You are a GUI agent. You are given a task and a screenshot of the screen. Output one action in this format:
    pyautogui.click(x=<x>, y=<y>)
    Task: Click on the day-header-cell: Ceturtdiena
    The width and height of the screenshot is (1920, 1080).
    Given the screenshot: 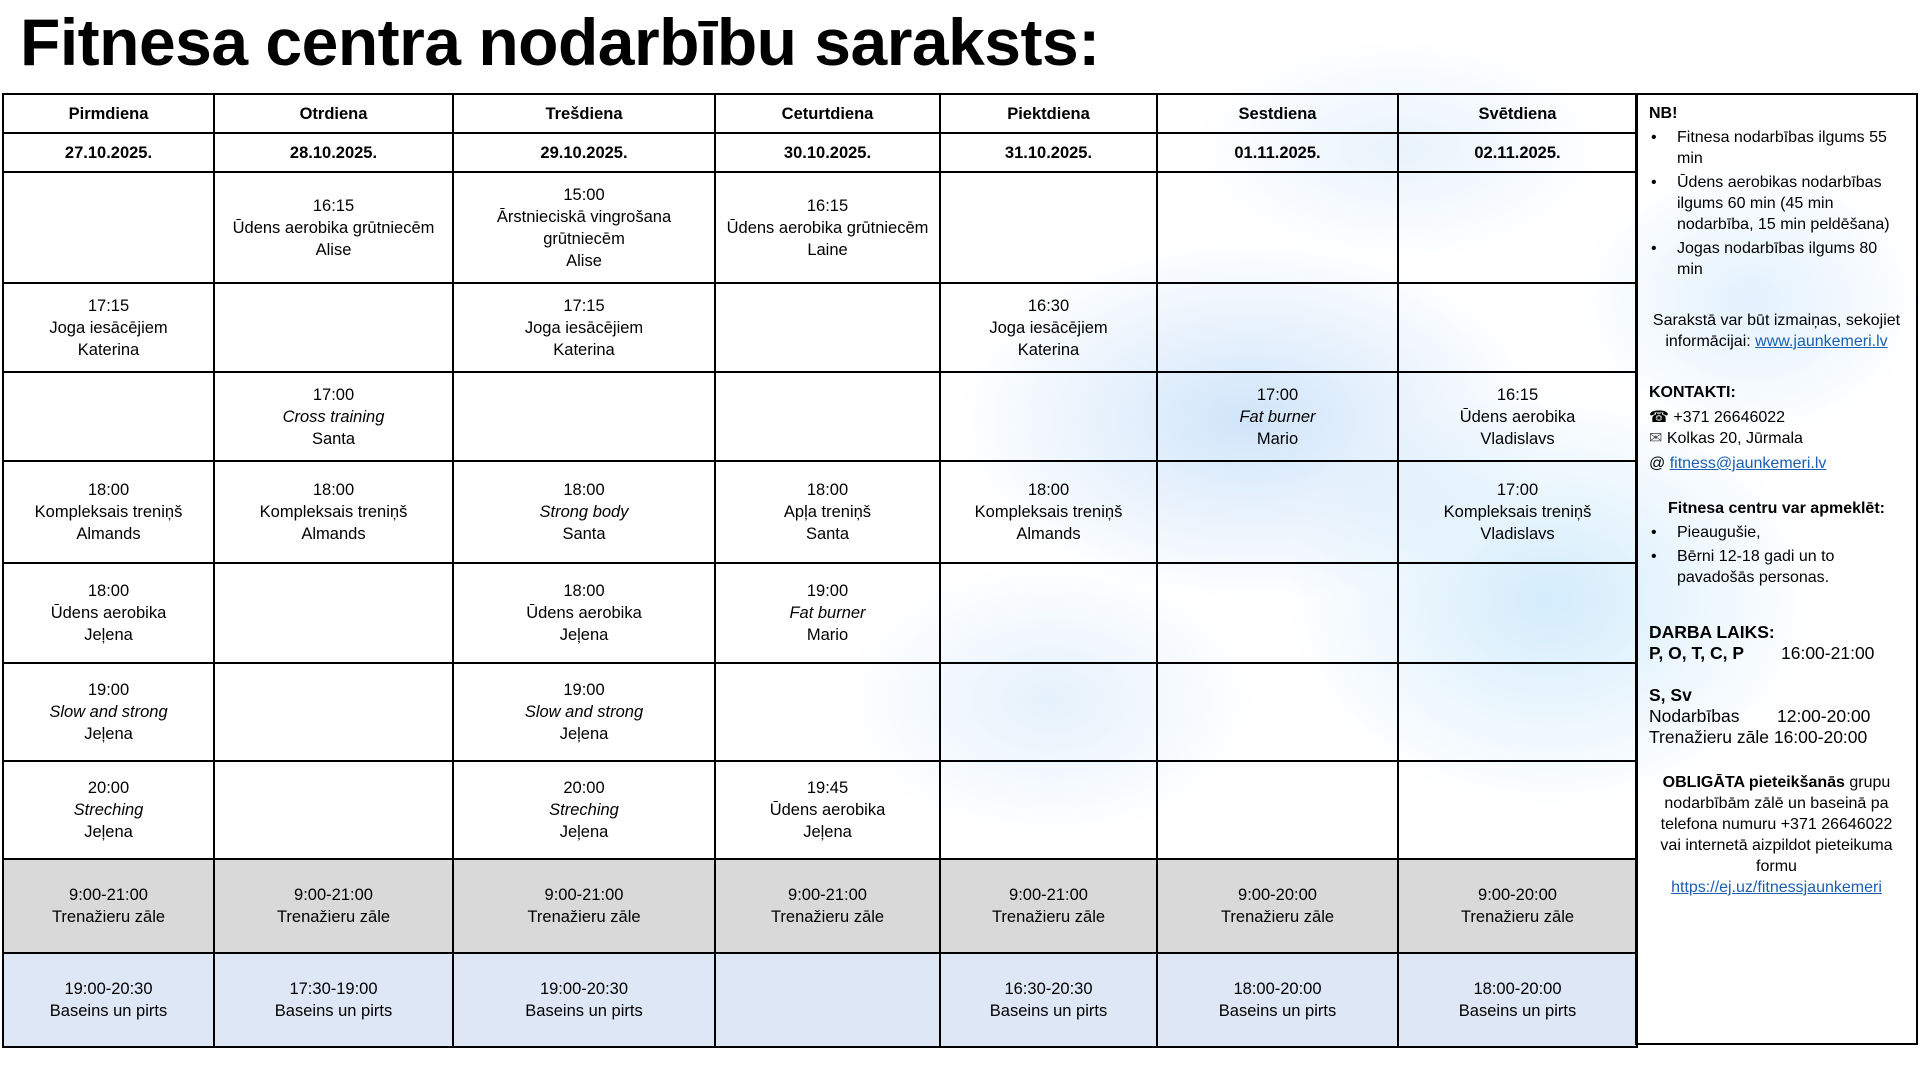 What is the action you would take?
    pyautogui.click(x=827, y=113)
    